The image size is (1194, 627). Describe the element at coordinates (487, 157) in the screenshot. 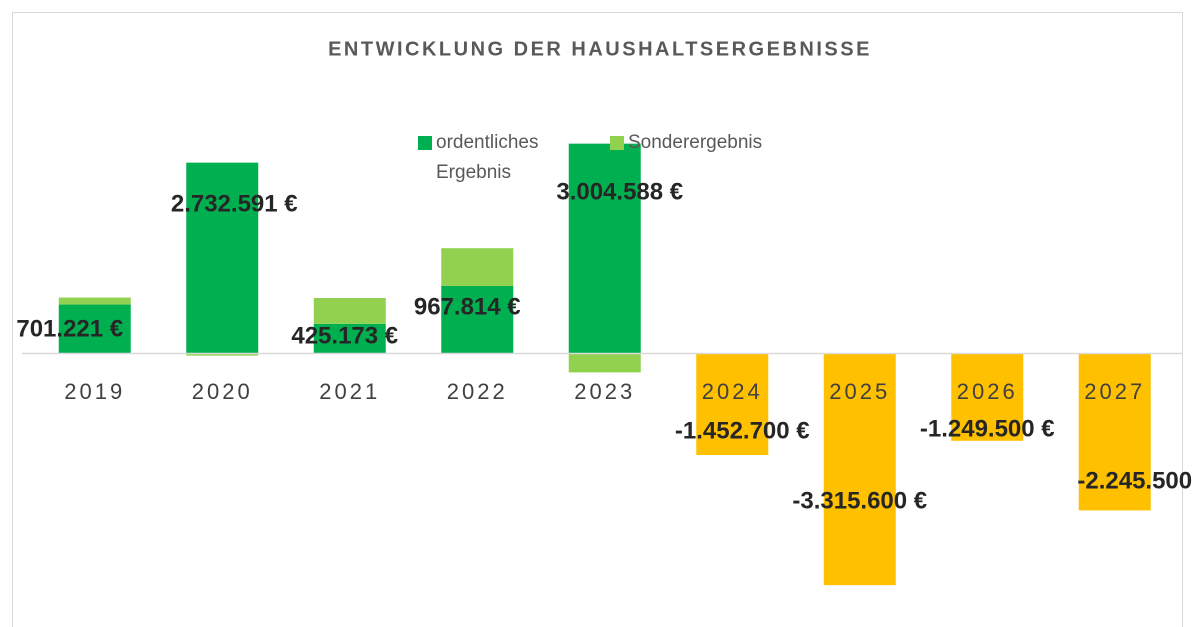

I see `legend-label: ordentliches Ergebnis` at that location.